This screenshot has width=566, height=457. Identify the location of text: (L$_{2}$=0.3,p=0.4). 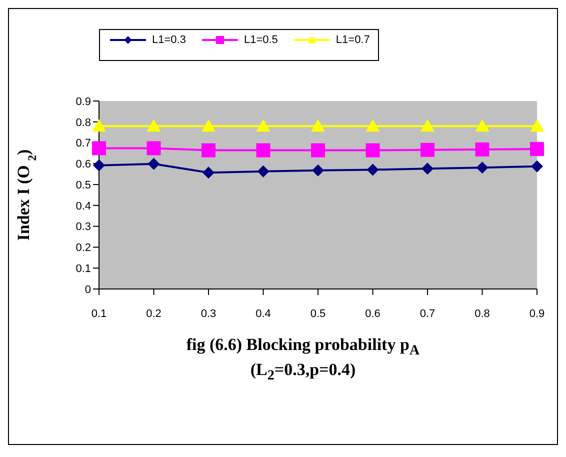
(303, 373).